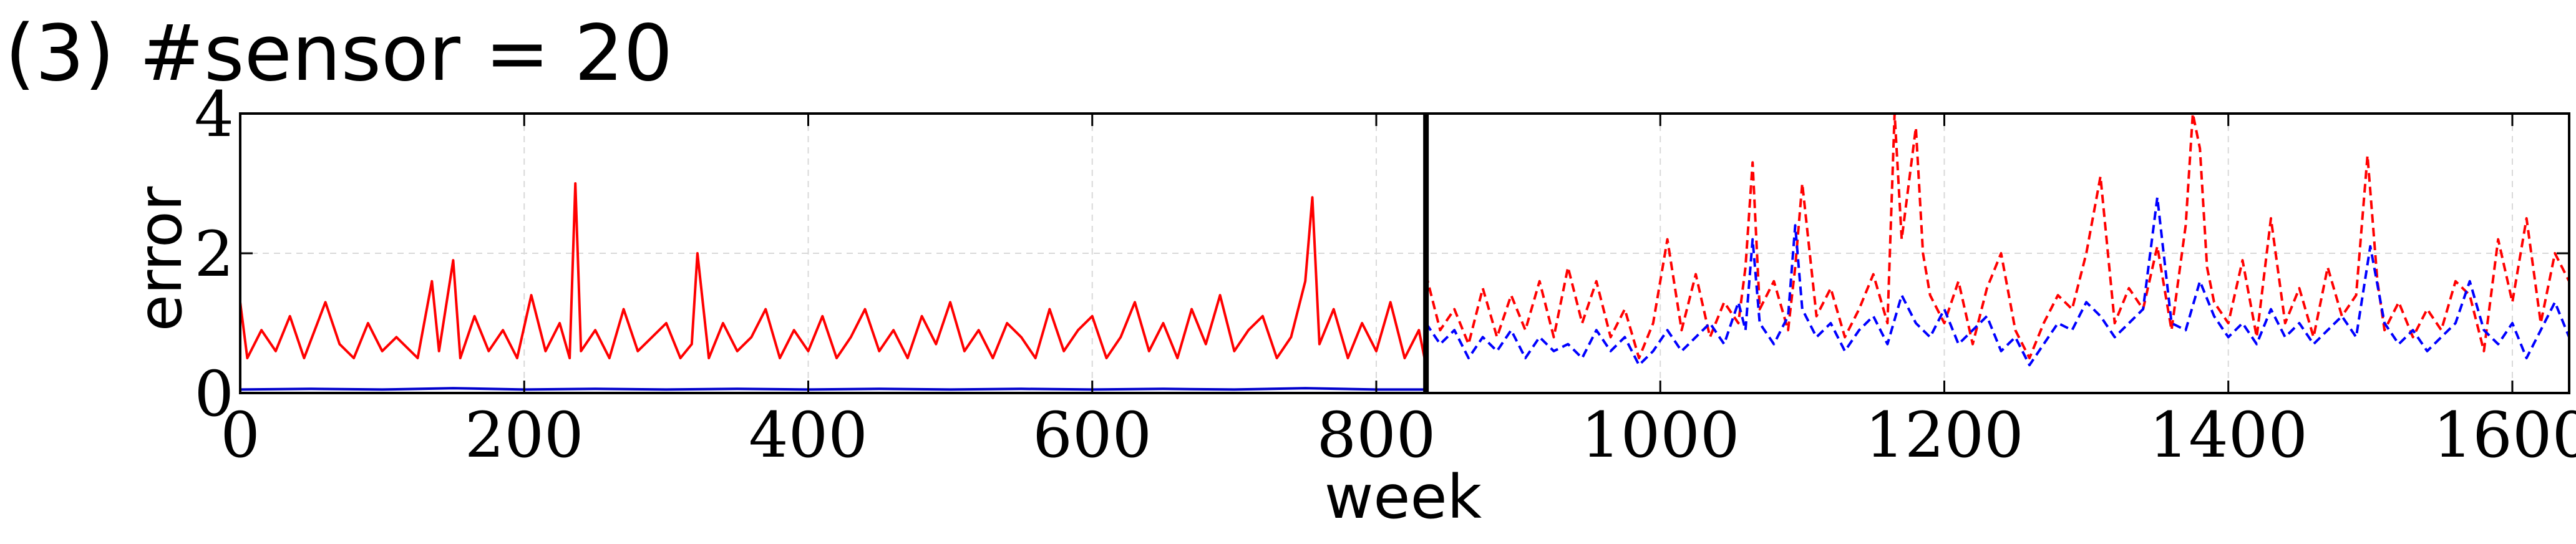 The image size is (2576, 544). Describe the element at coordinates (1660, 436) in the screenshot. I see `x-tick-label: 1000` at that location.